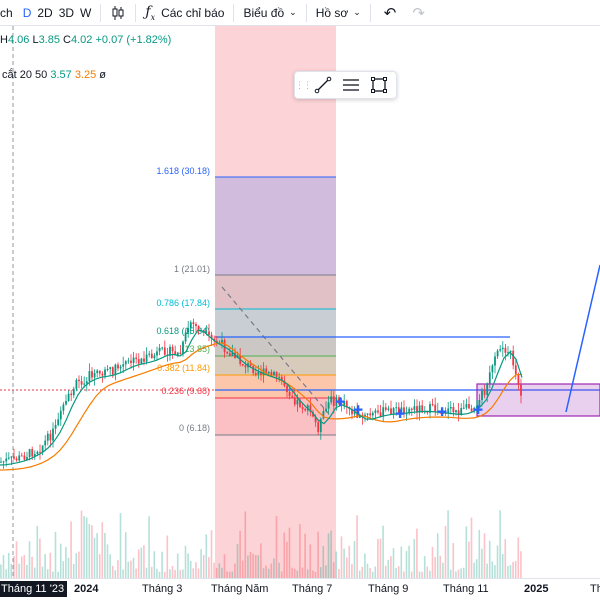 The image size is (600, 600). Describe the element at coordinates (82, 40) in the screenshot. I see `ohlc-close: 4.02` at that location.